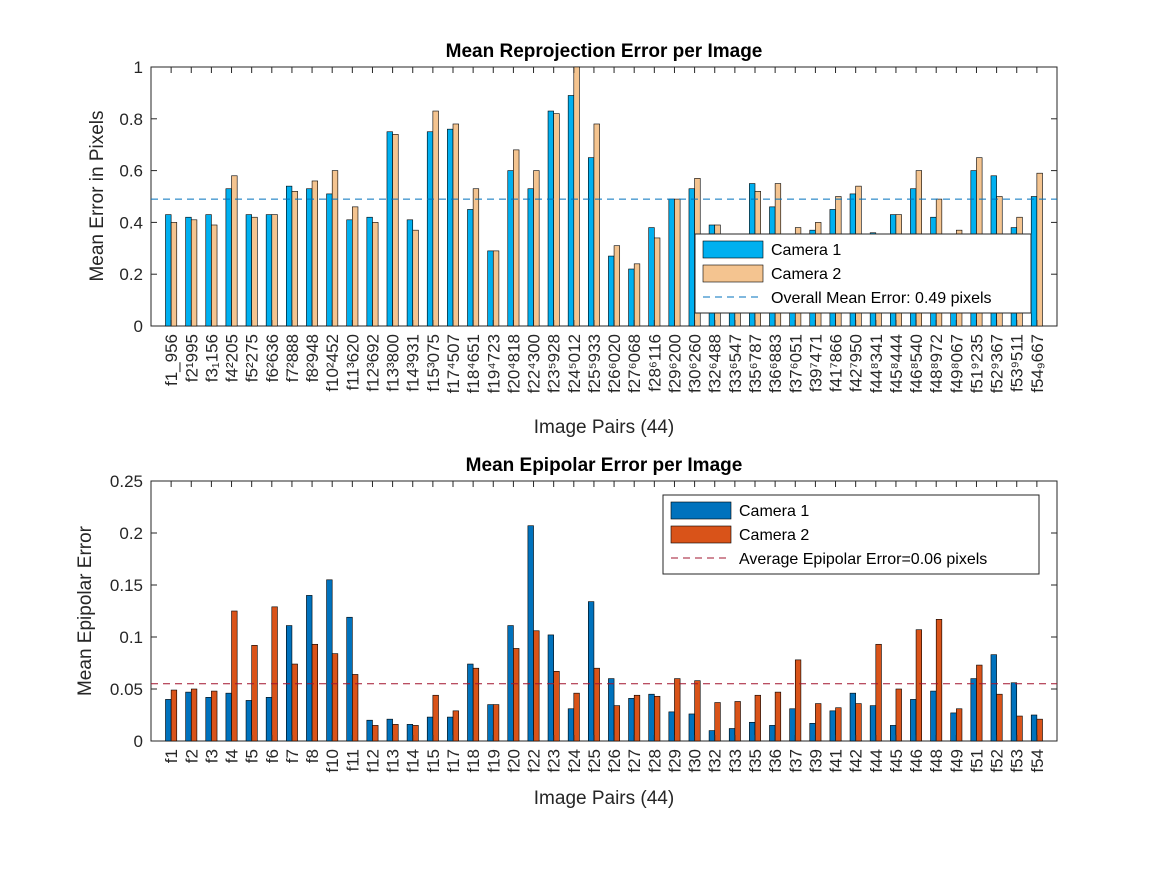 The height and width of the screenshot is (875, 1167). What do you see at coordinates (815, 363) in the screenshot?
I see `x-tick-label: f39⁷471` at bounding box center [815, 363].